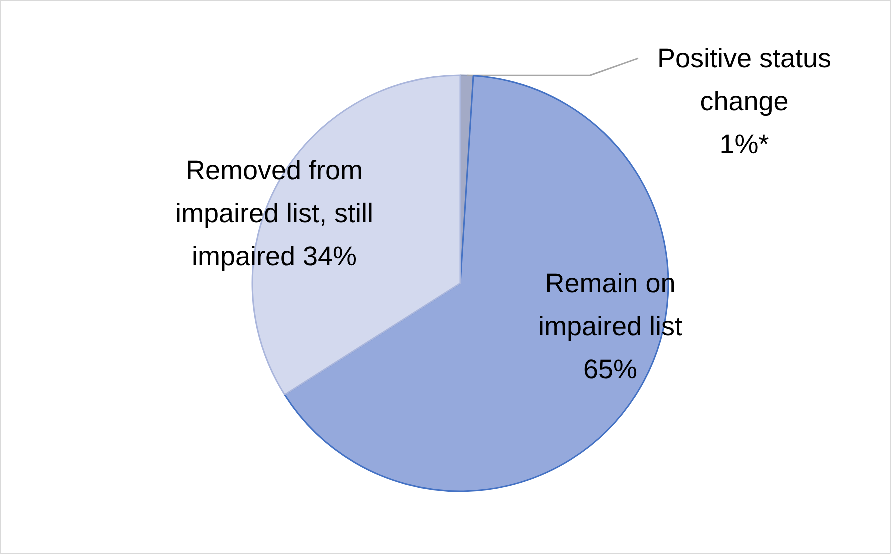  I want to click on slice-label: Positive status change, so click(744, 80).